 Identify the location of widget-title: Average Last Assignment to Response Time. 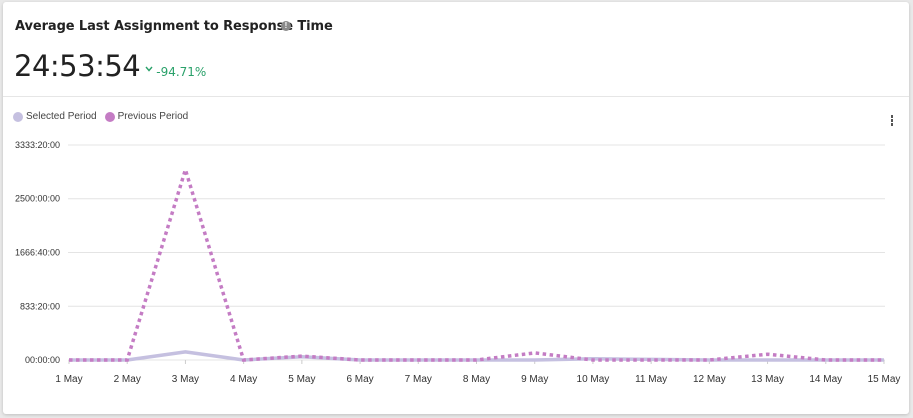
(174, 26).